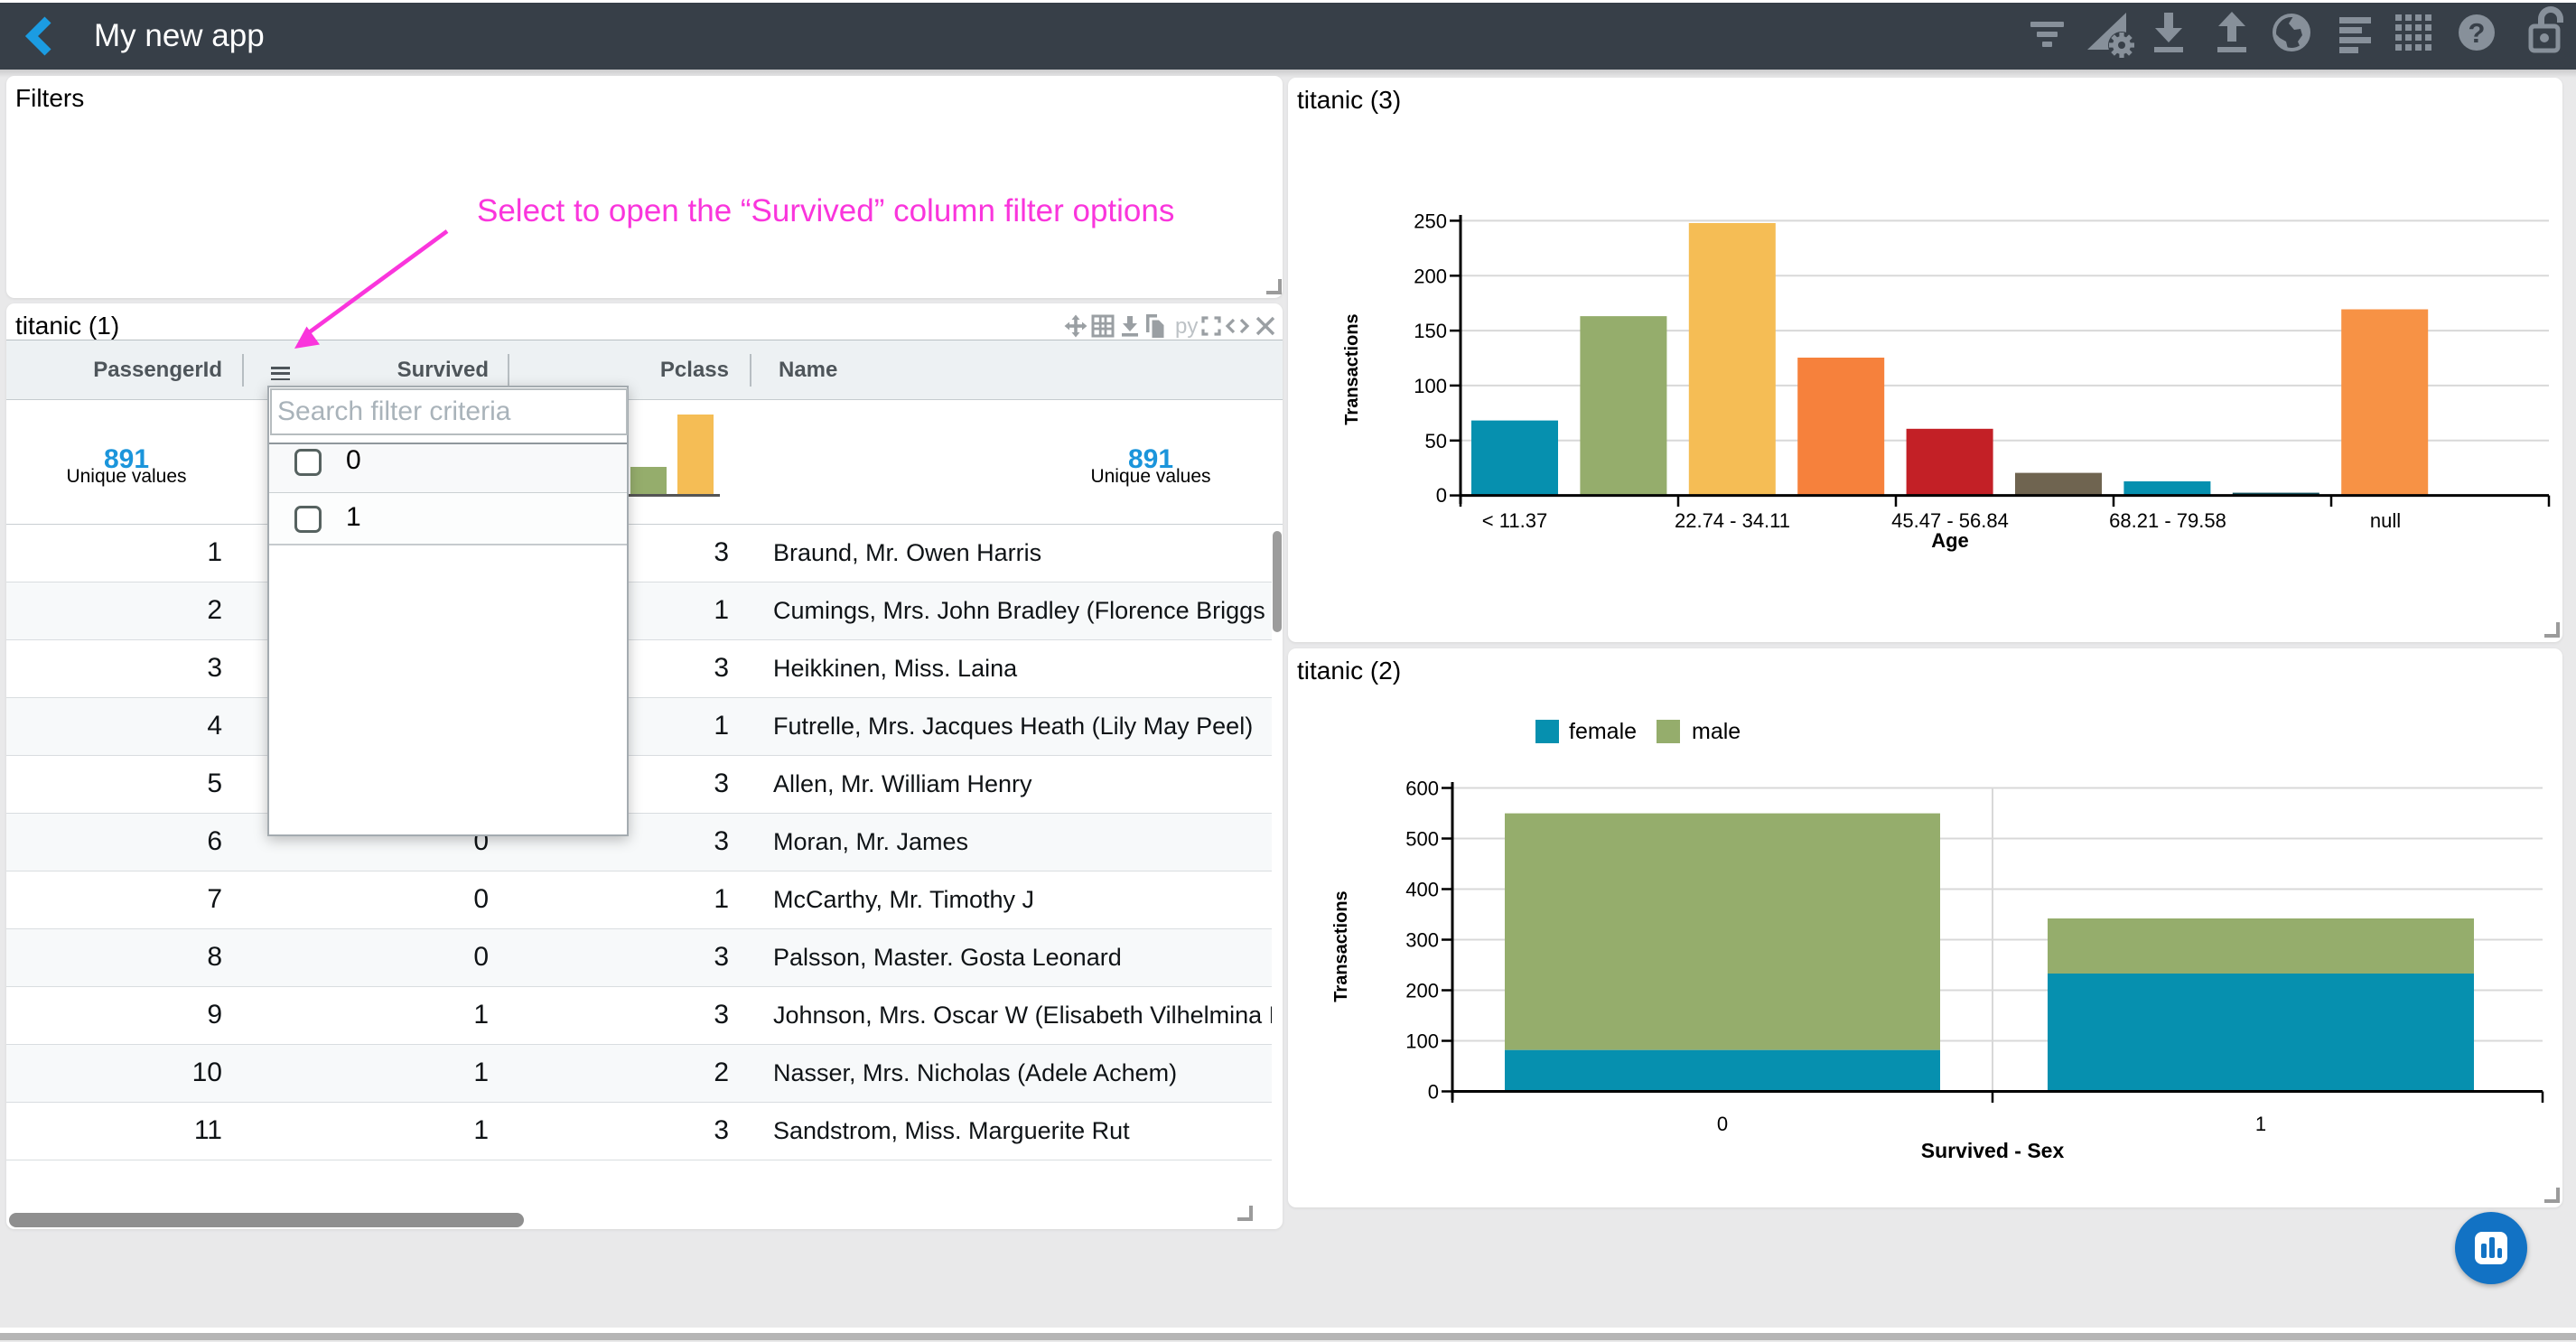  Describe the element at coordinates (1422, 890) in the screenshot. I see `svg-text: 400` at that location.